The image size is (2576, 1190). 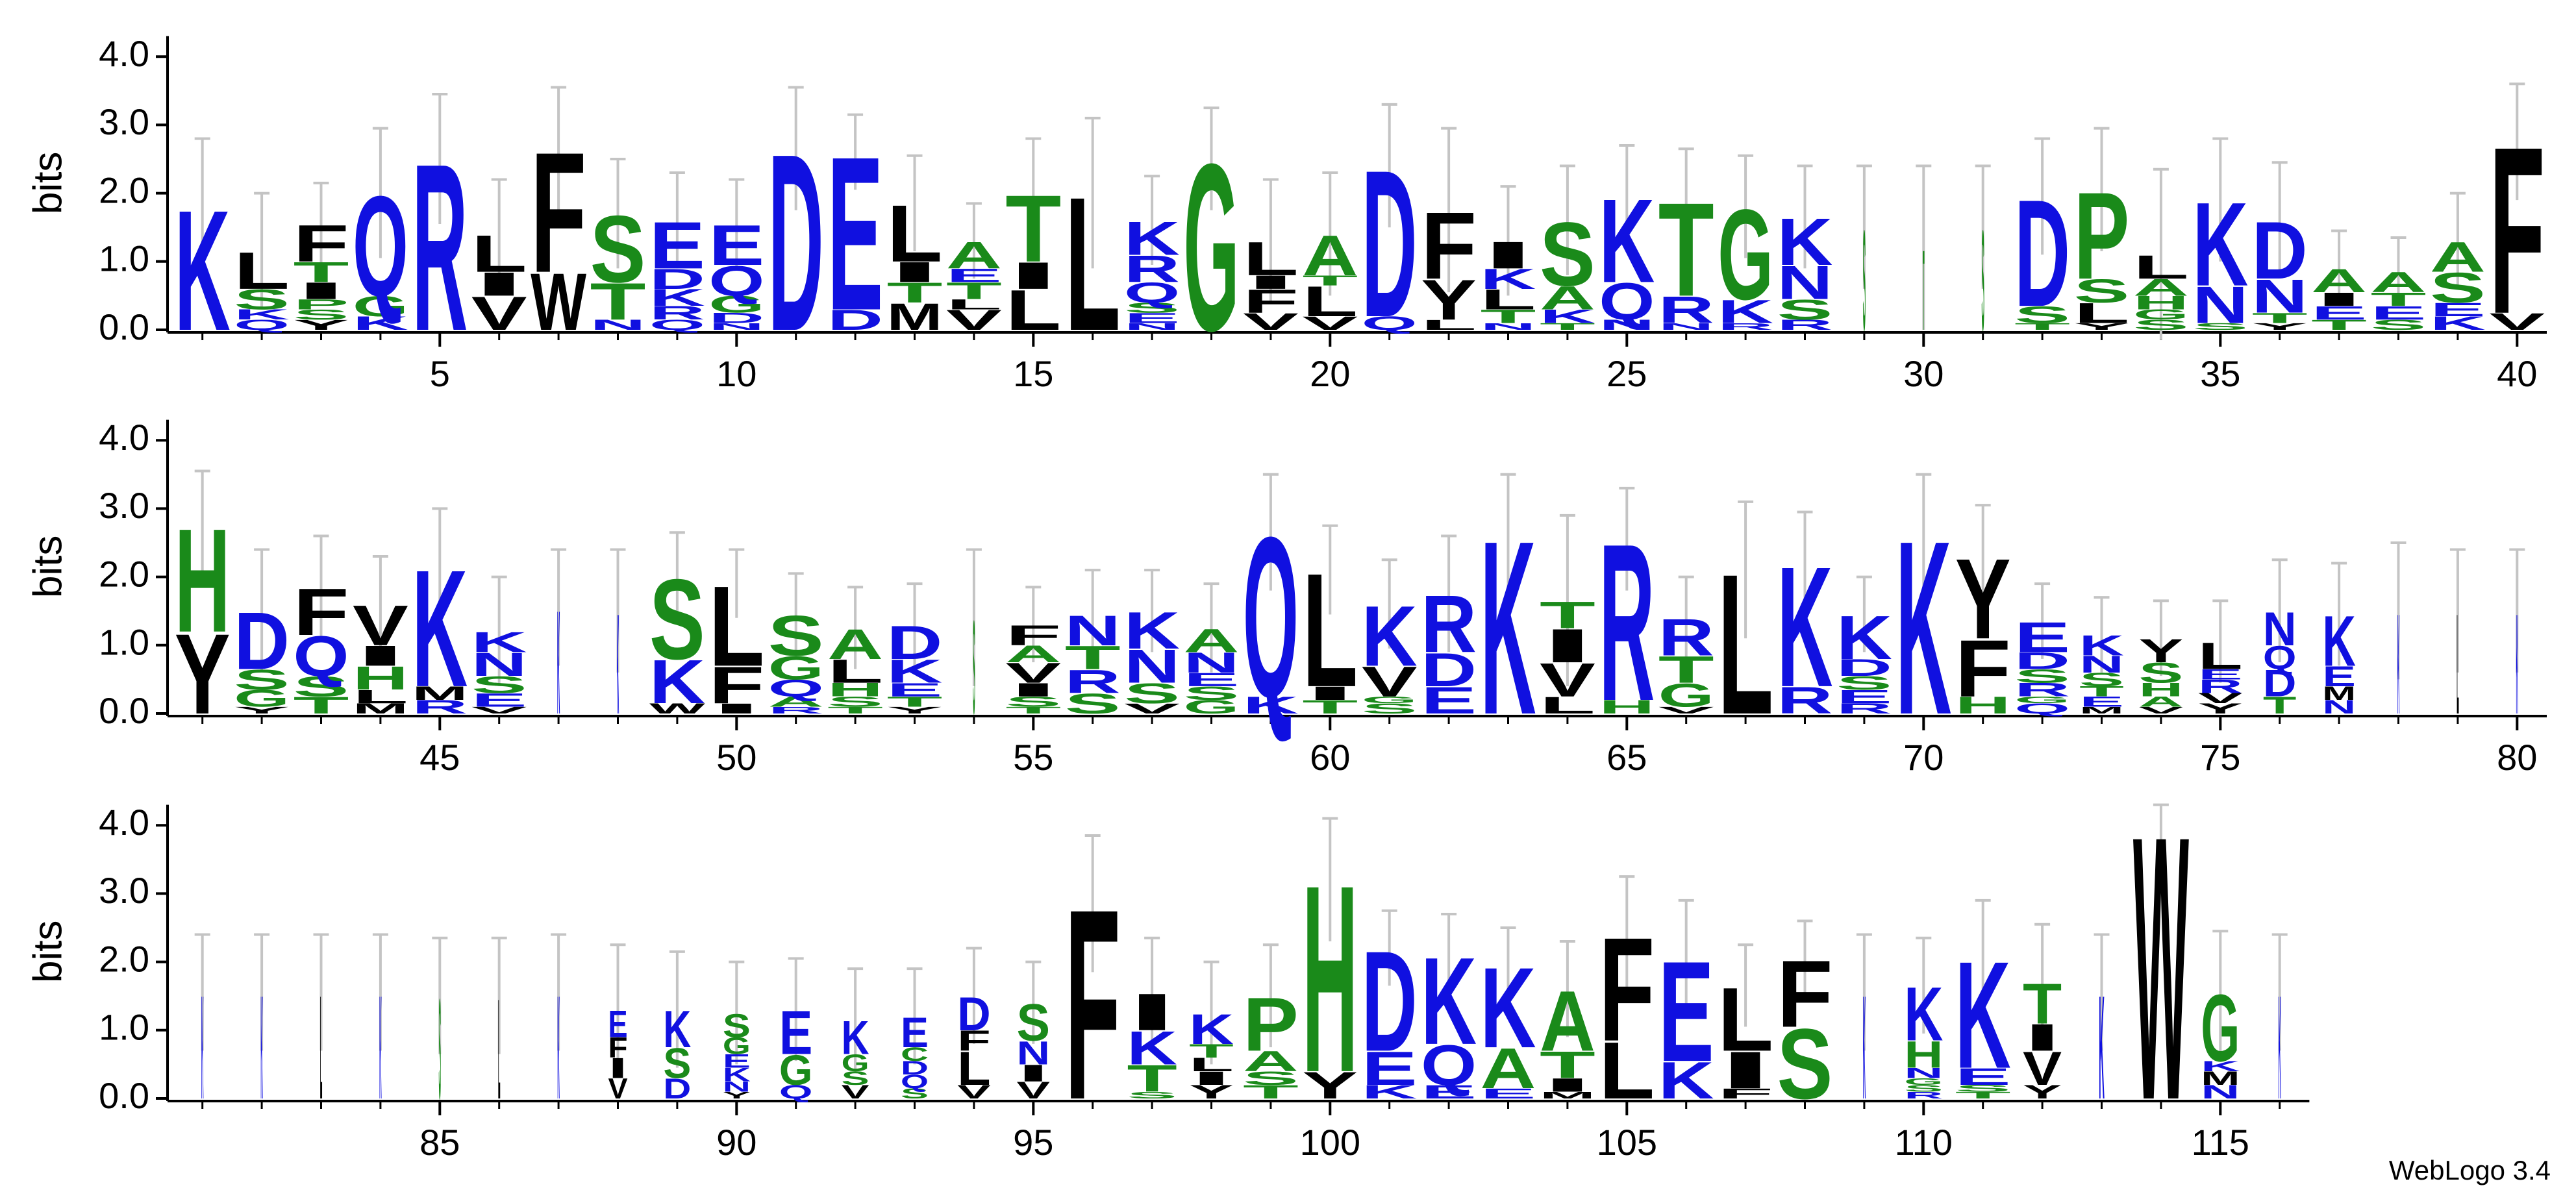 What do you see at coordinates (2220, 698) in the screenshot?
I see `letter-group: V` at bounding box center [2220, 698].